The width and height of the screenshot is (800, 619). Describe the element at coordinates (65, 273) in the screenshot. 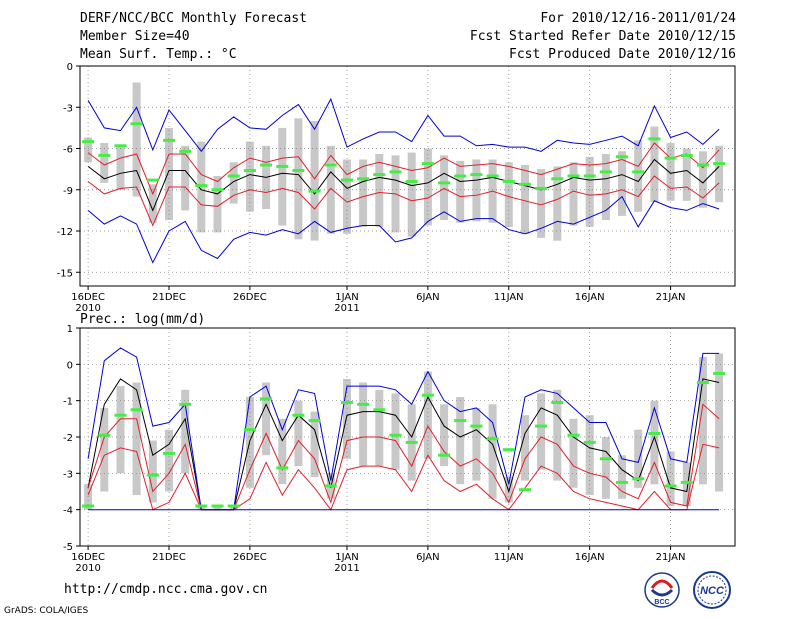

I see `temperature-ytick-label: -15` at that location.